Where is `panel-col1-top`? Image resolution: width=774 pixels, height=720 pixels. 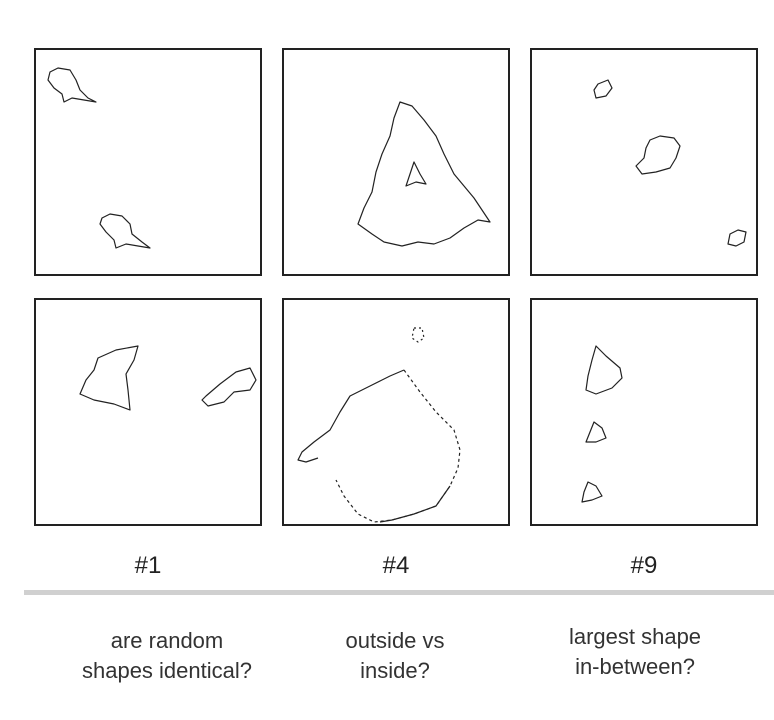
panel-col1-top is located at coordinates (148, 162).